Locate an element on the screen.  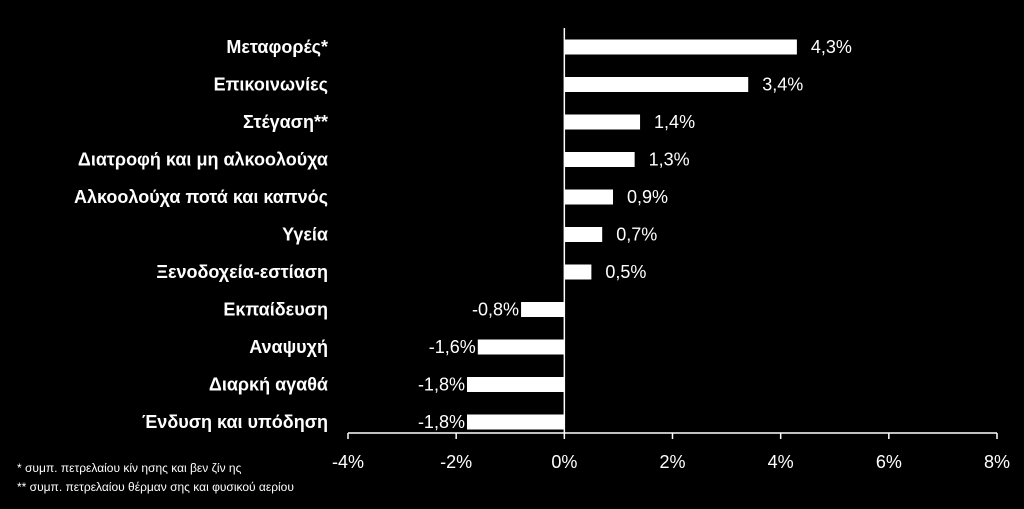
data-label: 1,4% is located at coordinates (674, 122).